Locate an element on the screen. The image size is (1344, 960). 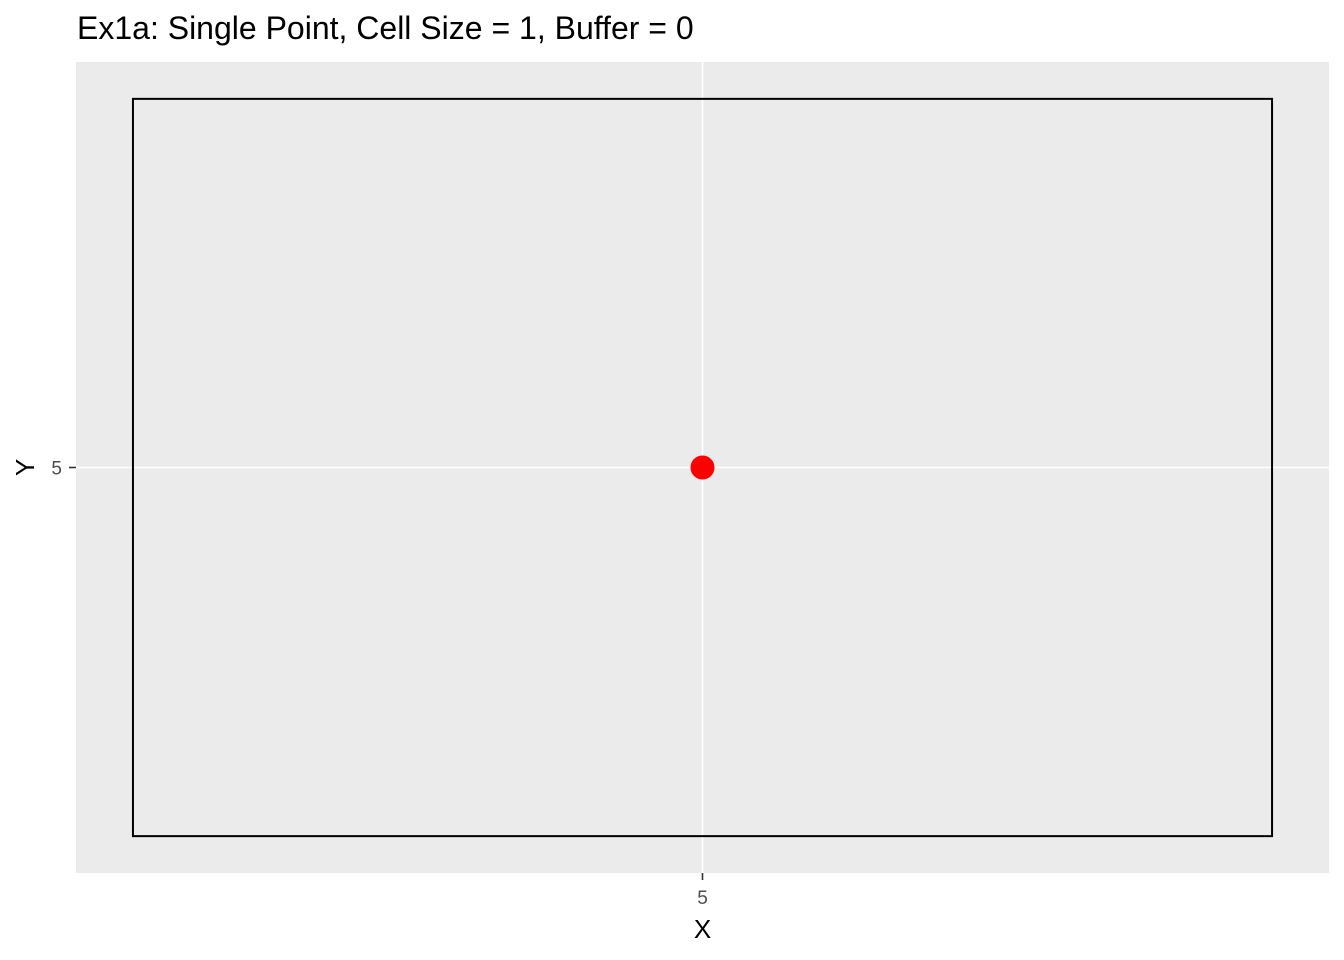
data-point is located at coordinates (702, 467).